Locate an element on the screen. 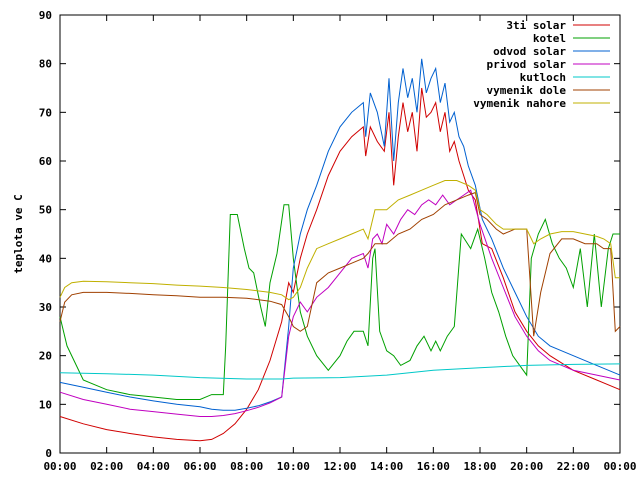 The height and width of the screenshot is (485, 640). y-tick-label: 90 is located at coordinates (45, 15).